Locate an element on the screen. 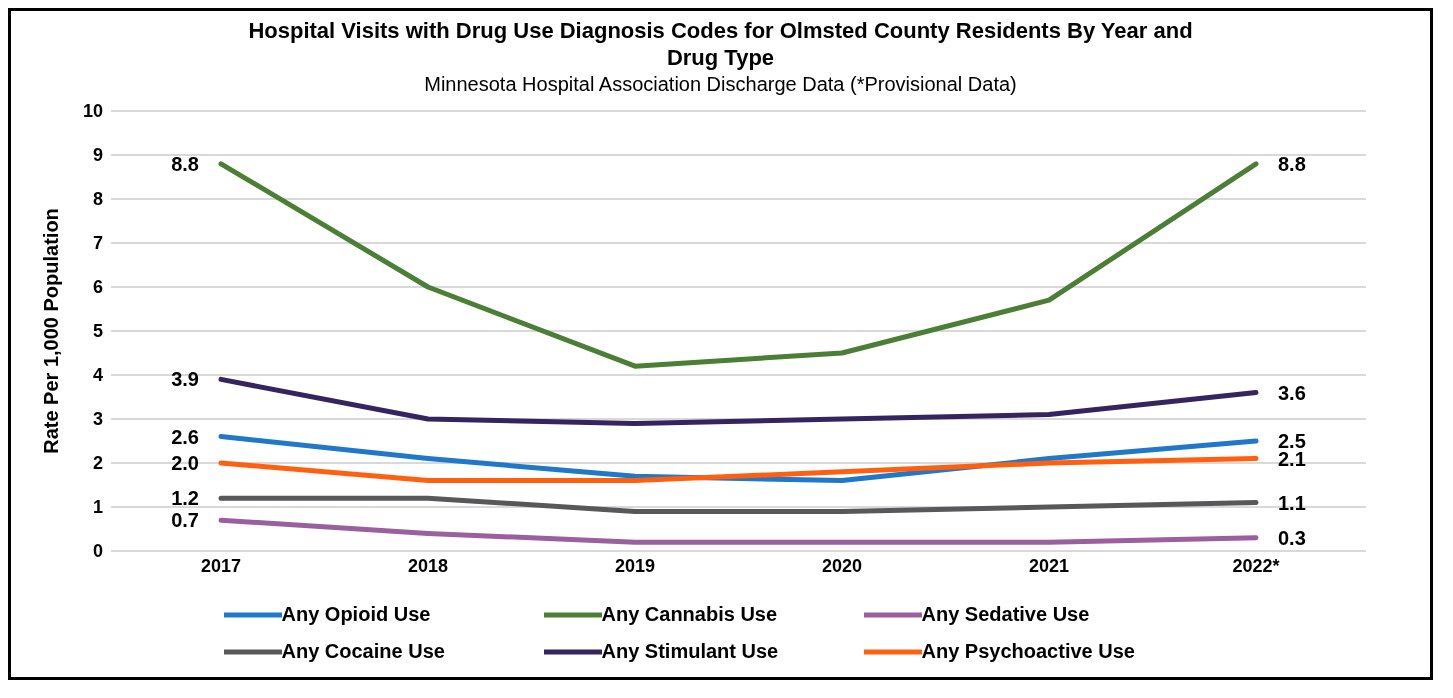 This screenshot has width=1453, height=698. y-tick-label: 7 is located at coordinates (97, 243).